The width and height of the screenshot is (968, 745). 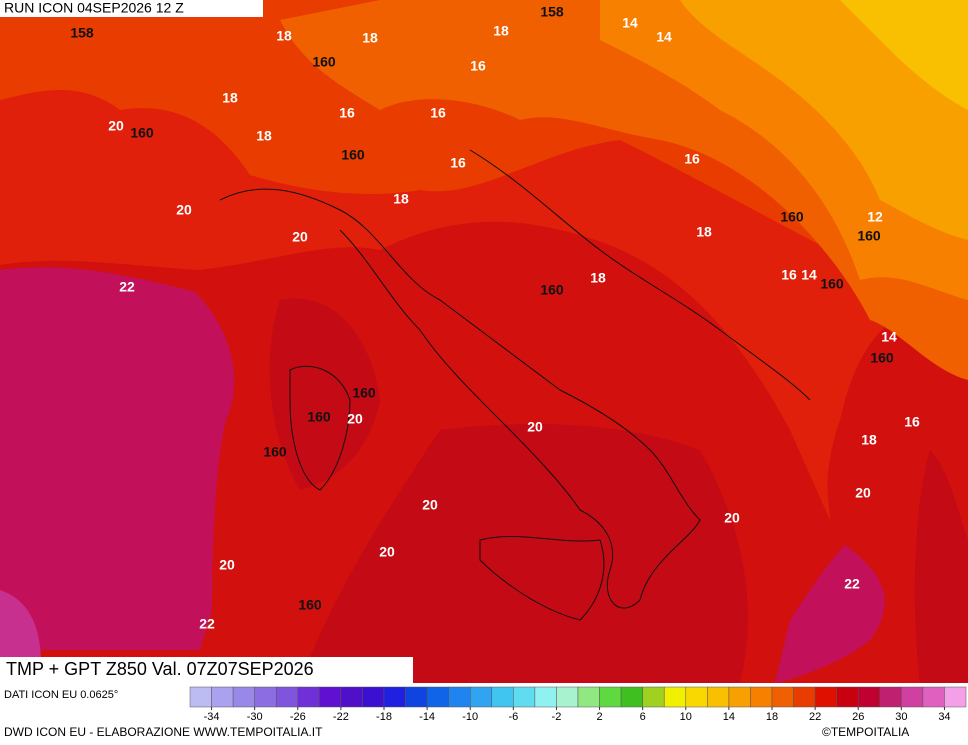 What do you see at coordinates (557, 717) in the screenshot?
I see `legend-tick-label: -2` at bounding box center [557, 717].